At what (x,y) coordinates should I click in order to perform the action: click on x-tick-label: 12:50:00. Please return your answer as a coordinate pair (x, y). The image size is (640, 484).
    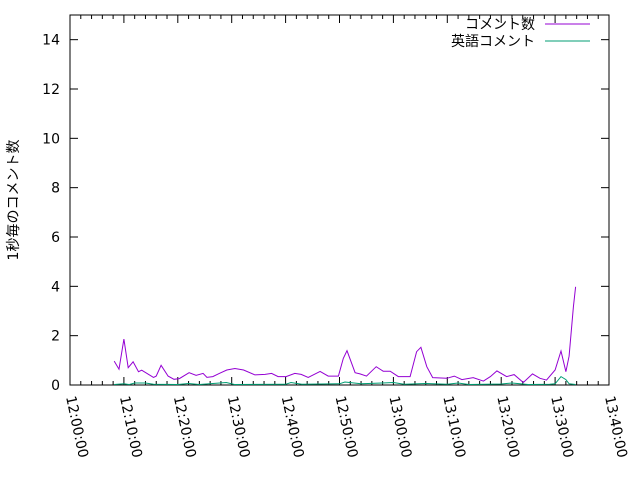
    Looking at the image, I should click on (346, 427).